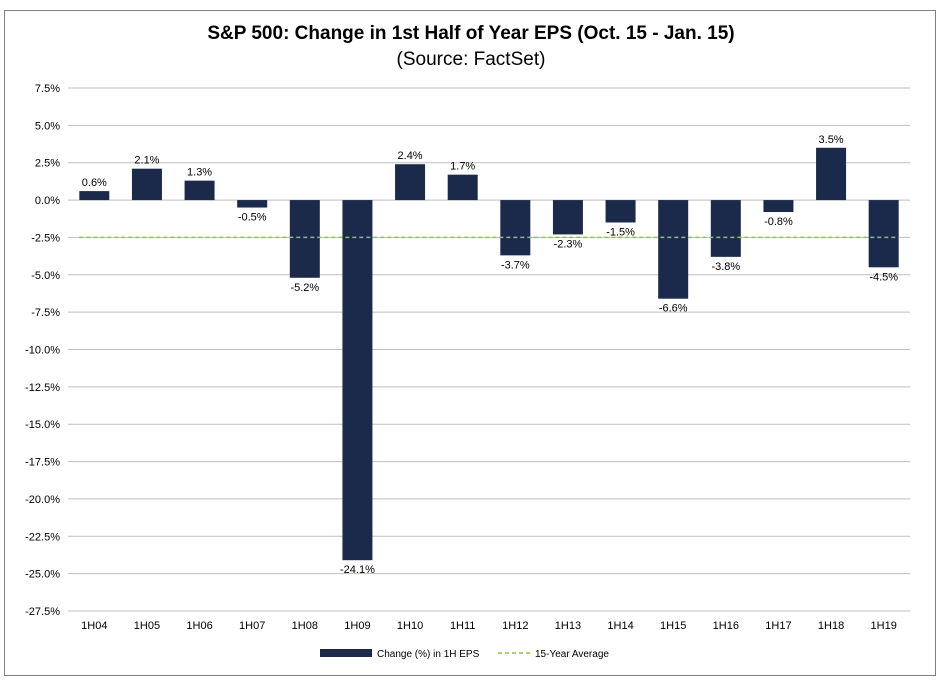 The image size is (942, 683). What do you see at coordinates (462, 167) in the screenshot?
I see `data-label: 1.7%` at bounding box center [462, 167].